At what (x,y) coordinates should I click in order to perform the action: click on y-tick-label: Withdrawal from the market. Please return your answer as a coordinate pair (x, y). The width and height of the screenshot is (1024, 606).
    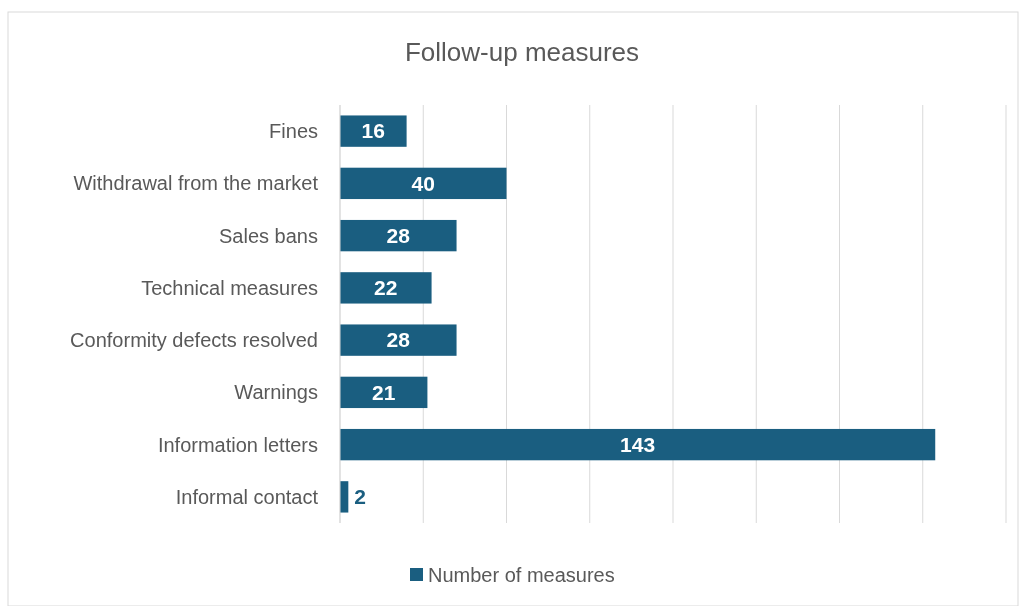
    Looking at the image, I should click on (196, 183).